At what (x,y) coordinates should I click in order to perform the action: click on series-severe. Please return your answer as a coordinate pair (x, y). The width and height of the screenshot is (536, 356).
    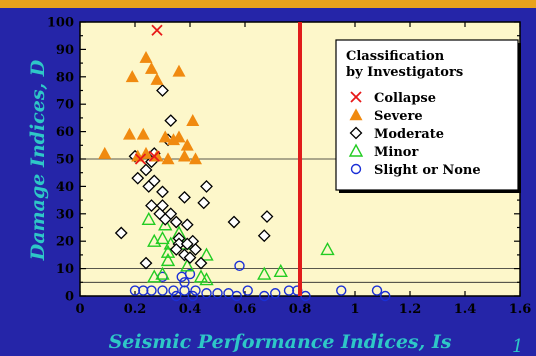
    Looking at the image, I should click on (150, 107).